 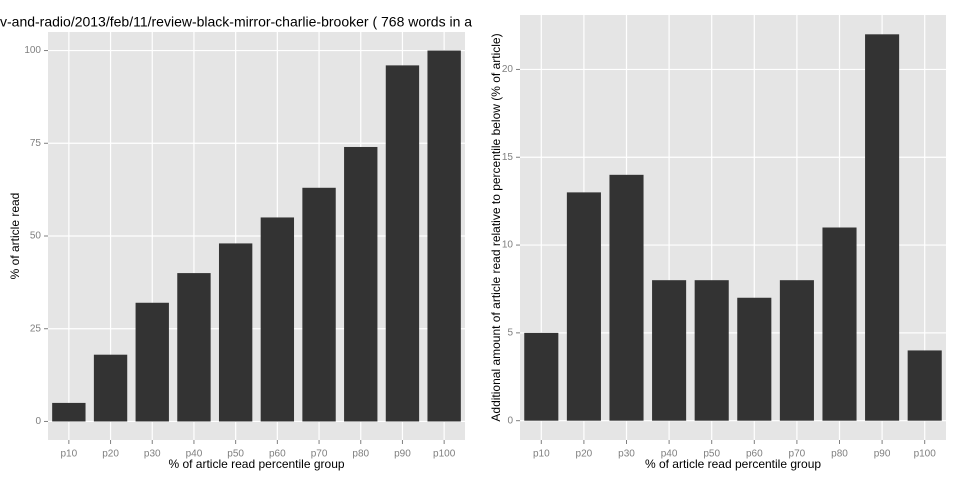 I want to click on y-tick-label: 20, so click(x=508, y=69).